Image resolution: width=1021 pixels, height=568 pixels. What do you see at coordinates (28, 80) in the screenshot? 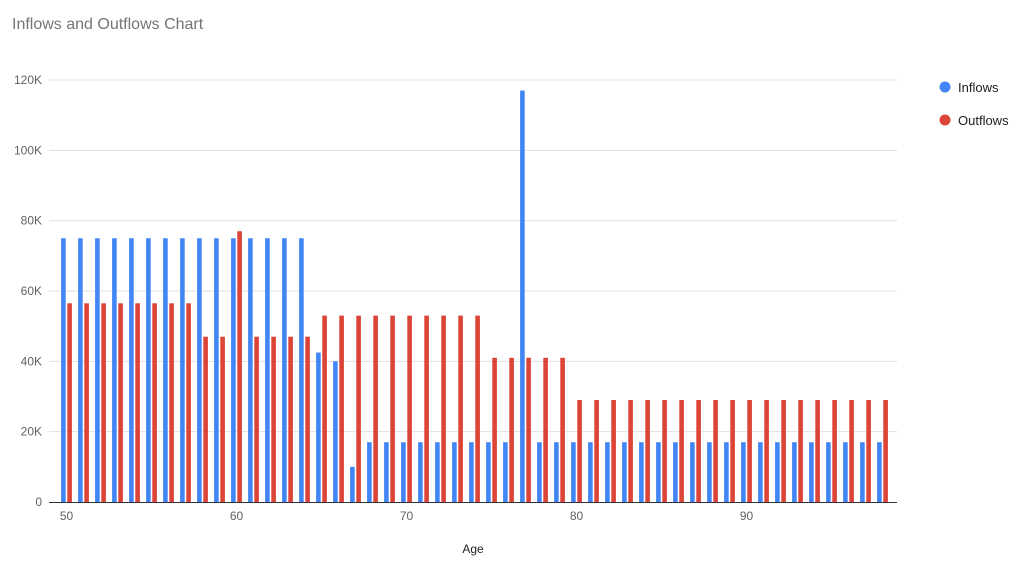
I see `y-tick-label: 120K` at bounding box center [28, 80].